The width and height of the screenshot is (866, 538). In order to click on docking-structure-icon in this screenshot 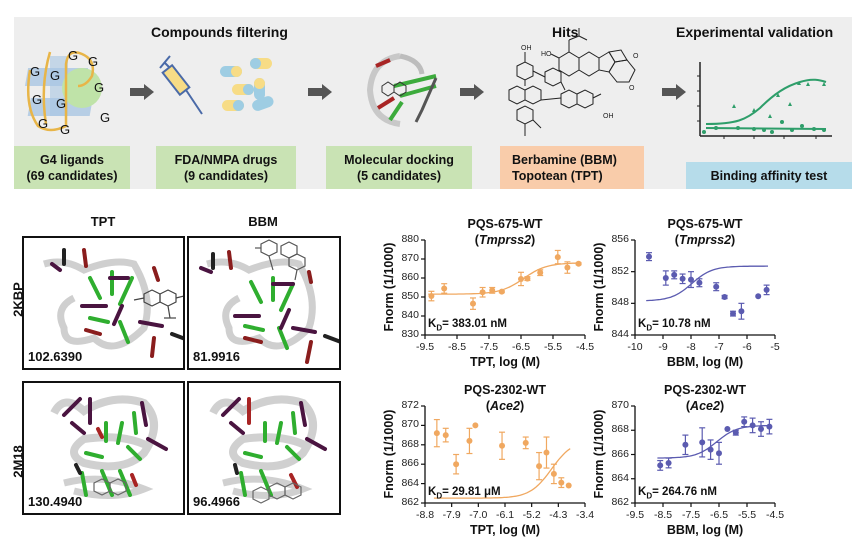, I will do `click(402, 90)`.